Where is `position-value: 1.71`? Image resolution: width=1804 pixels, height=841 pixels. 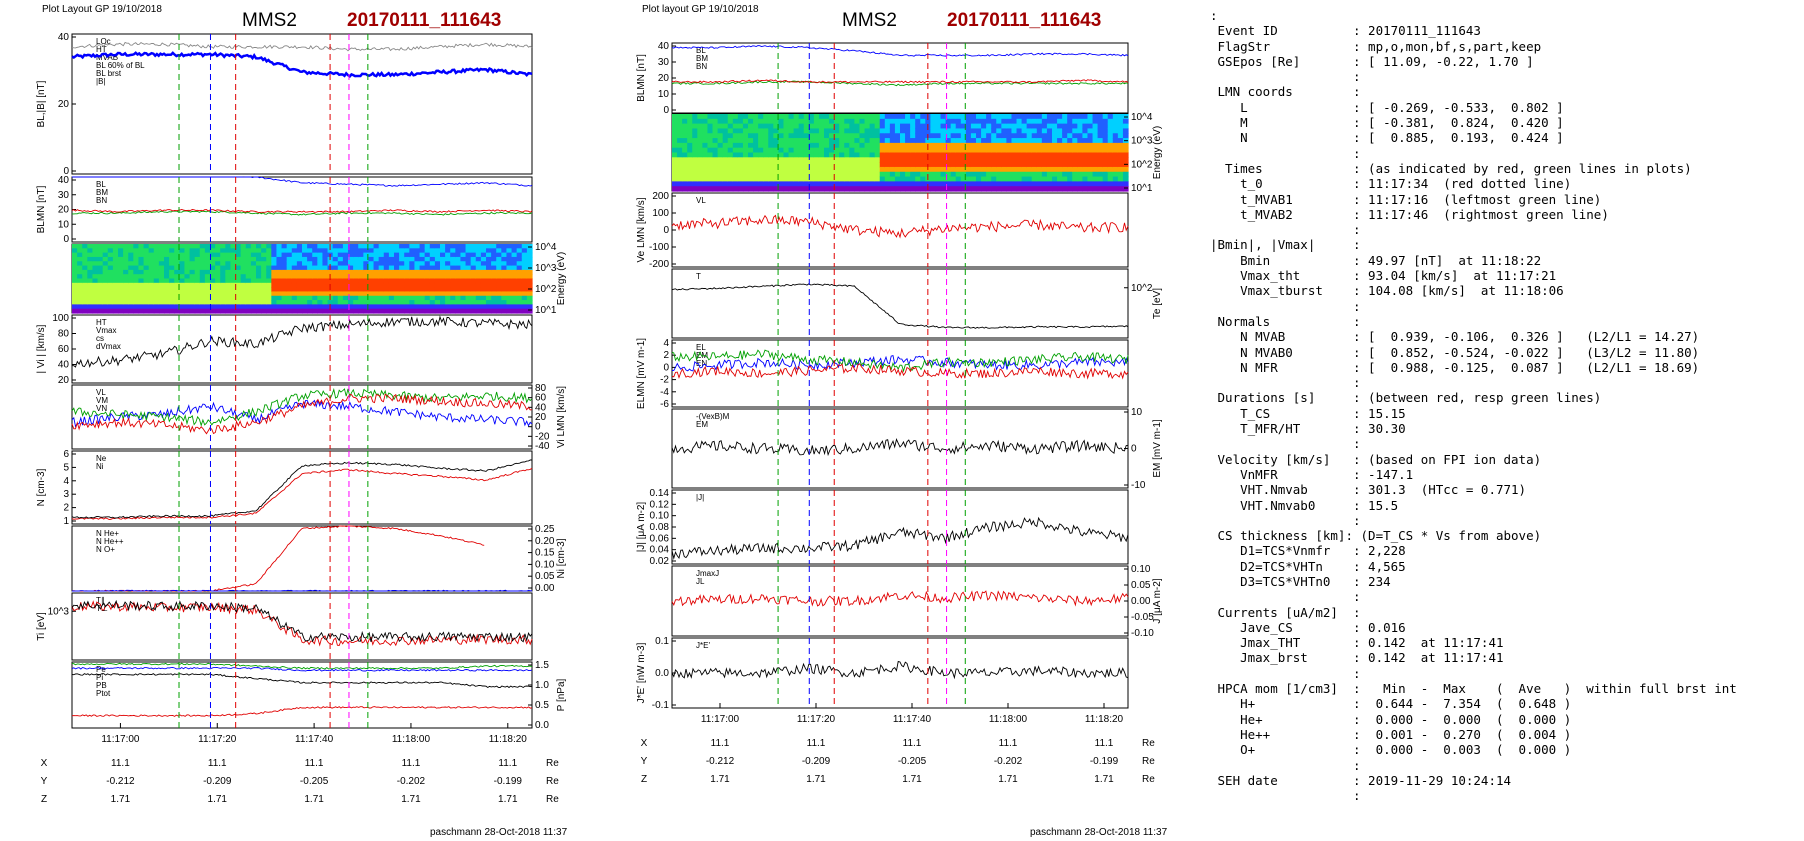
position-value: 1.71 is located at coordinates (720, 779).